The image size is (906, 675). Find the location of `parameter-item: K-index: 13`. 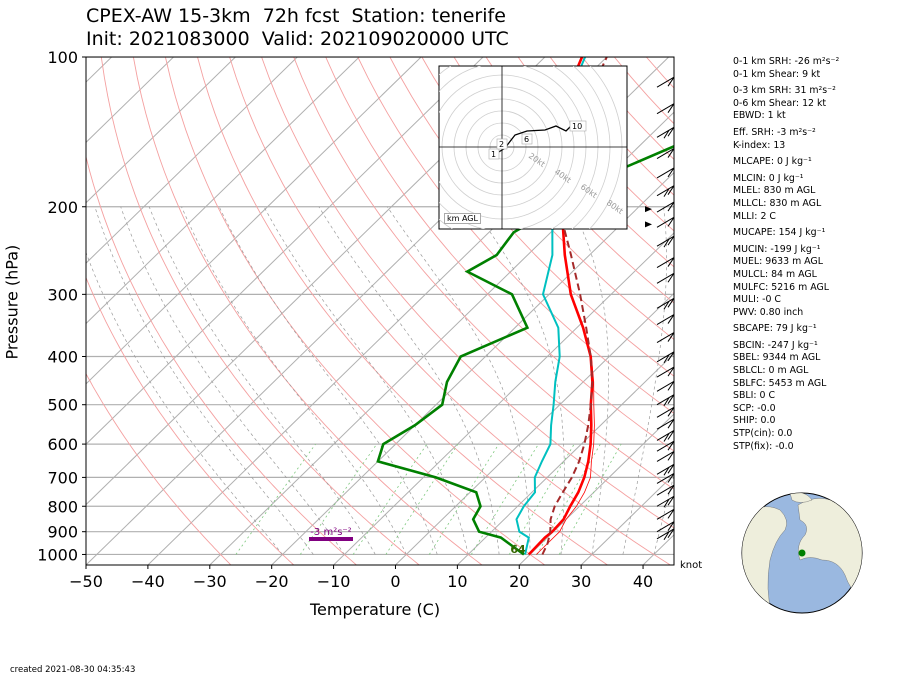

parameter-item: K-index: 13 is located at coordinates (759, 145).